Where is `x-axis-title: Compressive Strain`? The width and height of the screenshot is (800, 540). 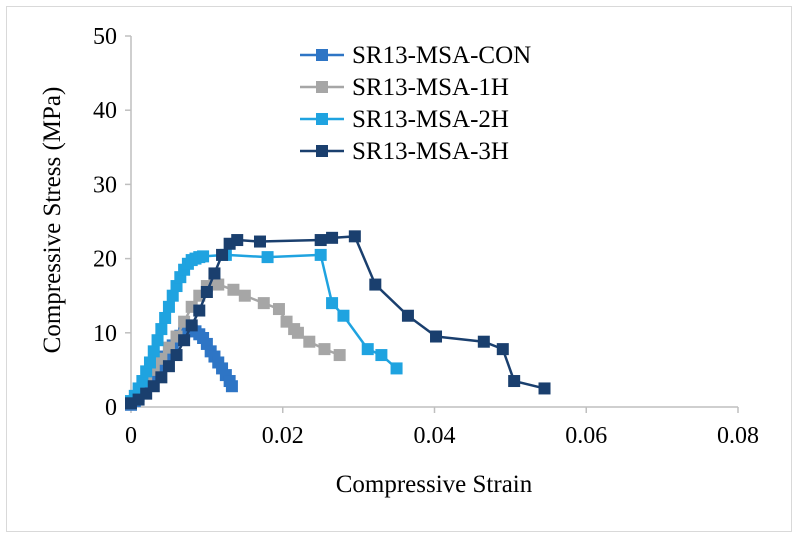
x-axis-title: Compressive Strain is located at coordinates (434, 484).